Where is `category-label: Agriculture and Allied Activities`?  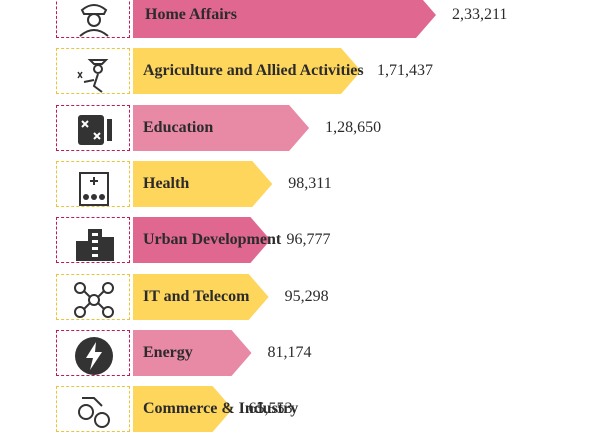
category-label: Agriculture and Allied Activities is located at coordinates (253, 71).